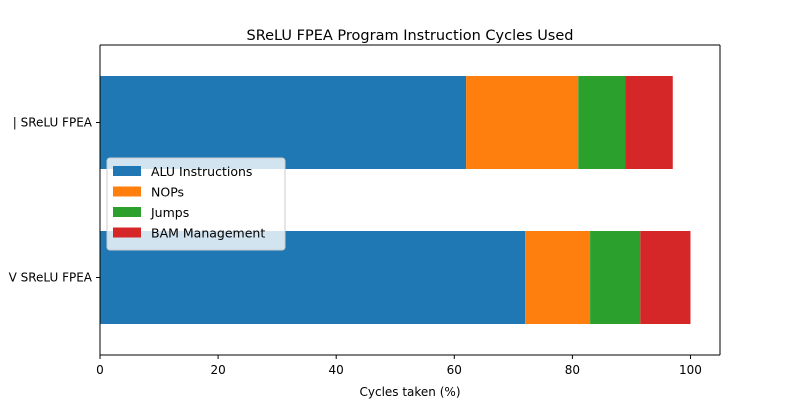 The width and height of the screenshot is (800, 405). What do you see at coordinates (217, 370) in the screenshot?
I see `x-tick-label: 20` at bounding box center [217, 370].